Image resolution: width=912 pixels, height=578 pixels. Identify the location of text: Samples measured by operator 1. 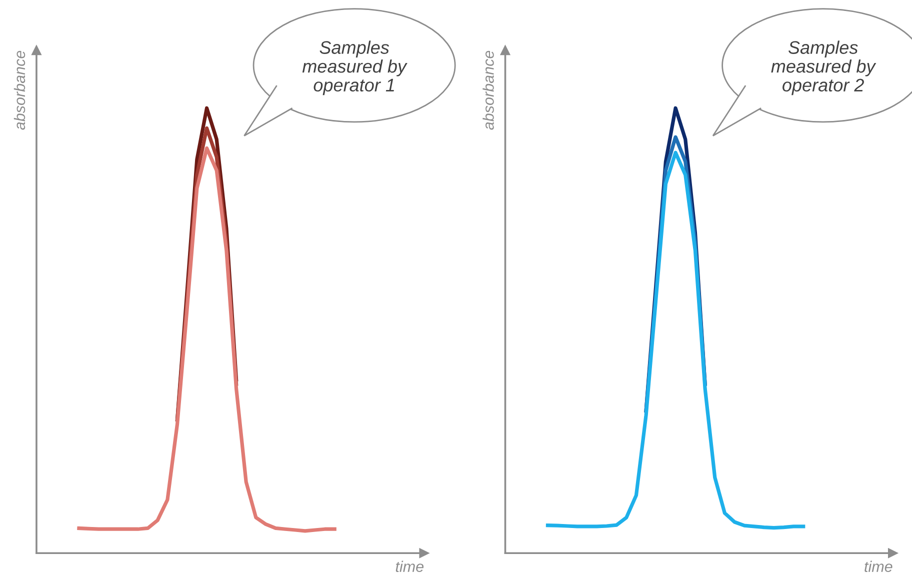
(355, 68).